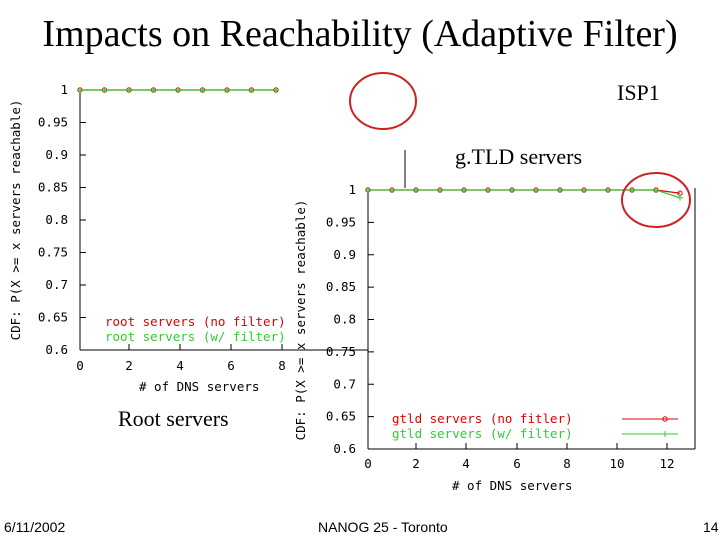 The height and width of the screenshot is (540, 720). What do you see at coordinates (383, 527) in the screenshot?
I see `footer-center: NANOG 25 - Toronto` at bounding box center [383, 527].